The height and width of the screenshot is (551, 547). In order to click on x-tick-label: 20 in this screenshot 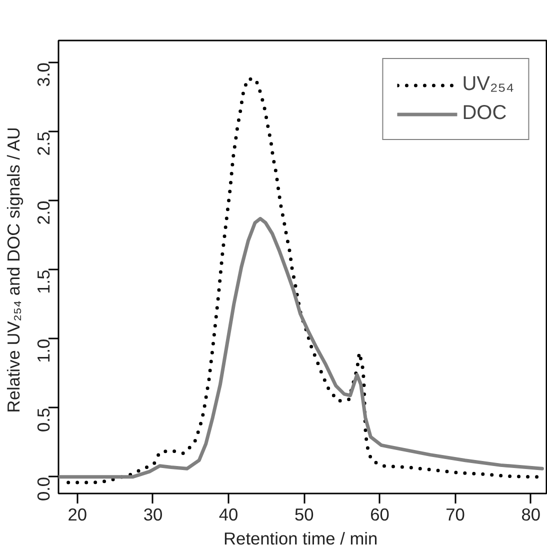, I will do `click(78, 514)`.